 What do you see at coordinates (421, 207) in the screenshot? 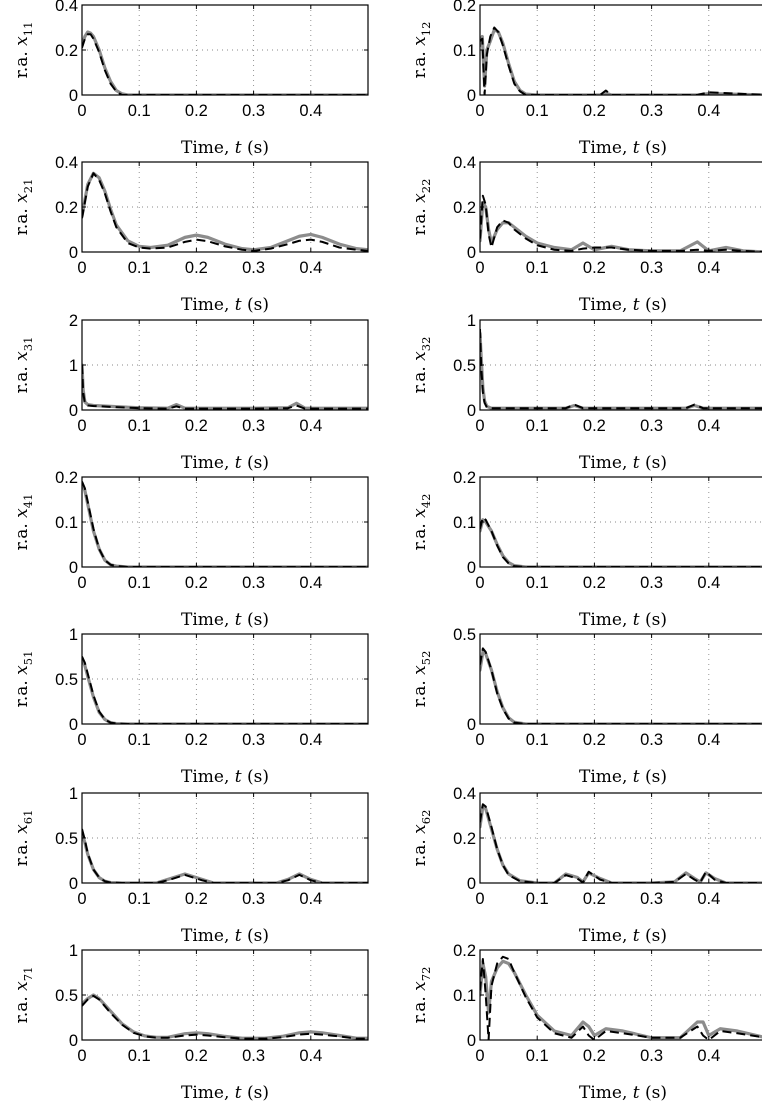
I see `y-axis-label: r.a. x22` at bounding box center [421, 207].